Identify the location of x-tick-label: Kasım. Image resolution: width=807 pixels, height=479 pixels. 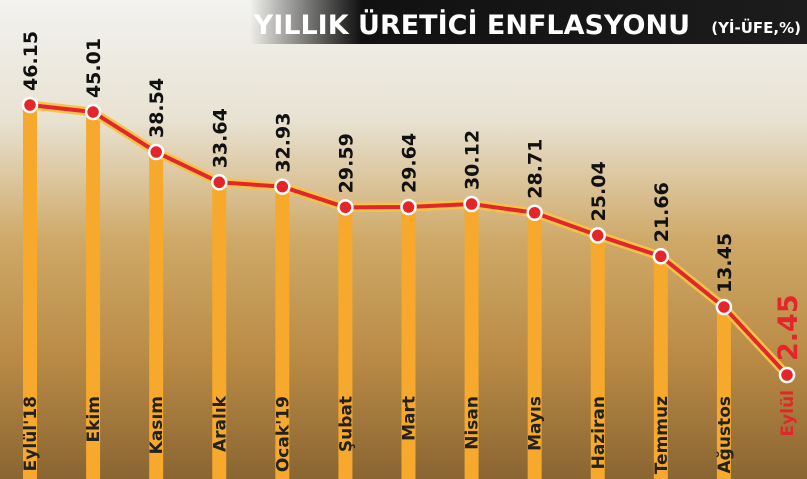
(157, 425).